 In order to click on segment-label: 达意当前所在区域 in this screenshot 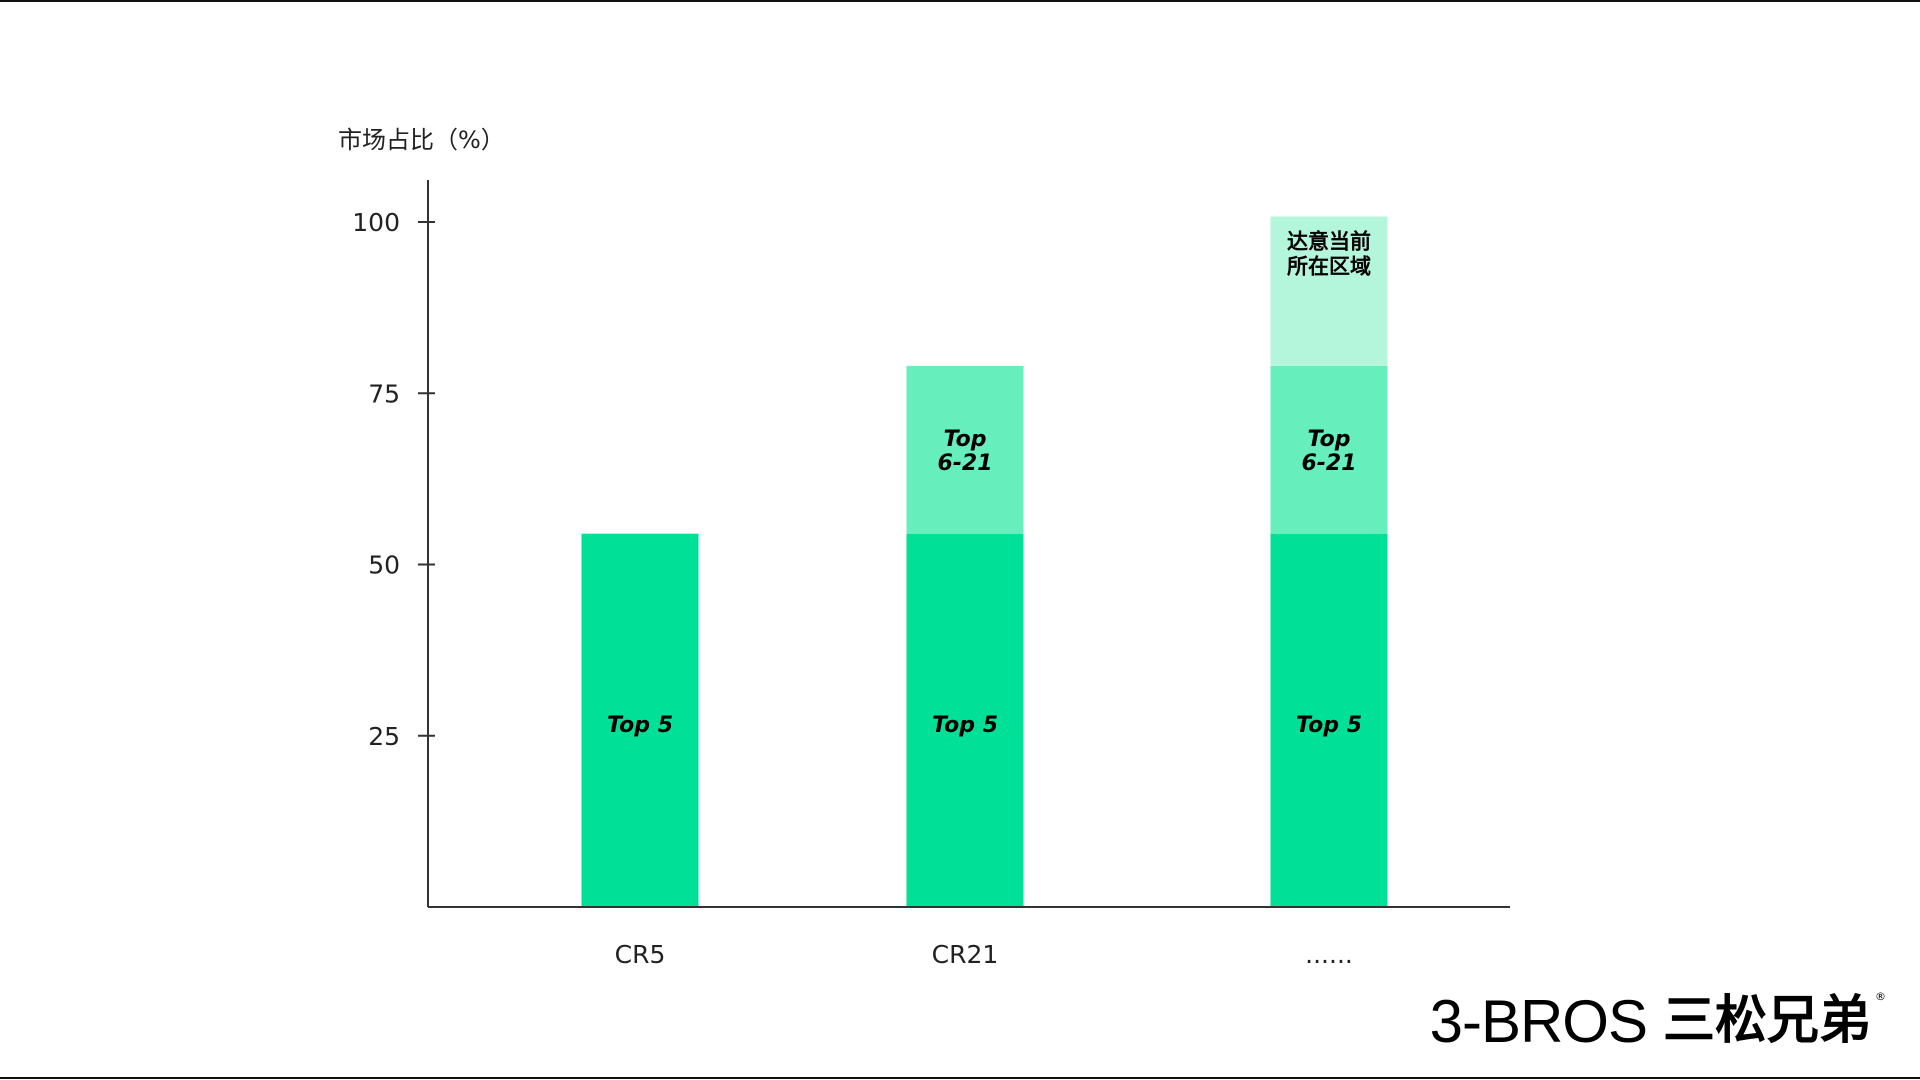, I will do `click(1329, 254)`.